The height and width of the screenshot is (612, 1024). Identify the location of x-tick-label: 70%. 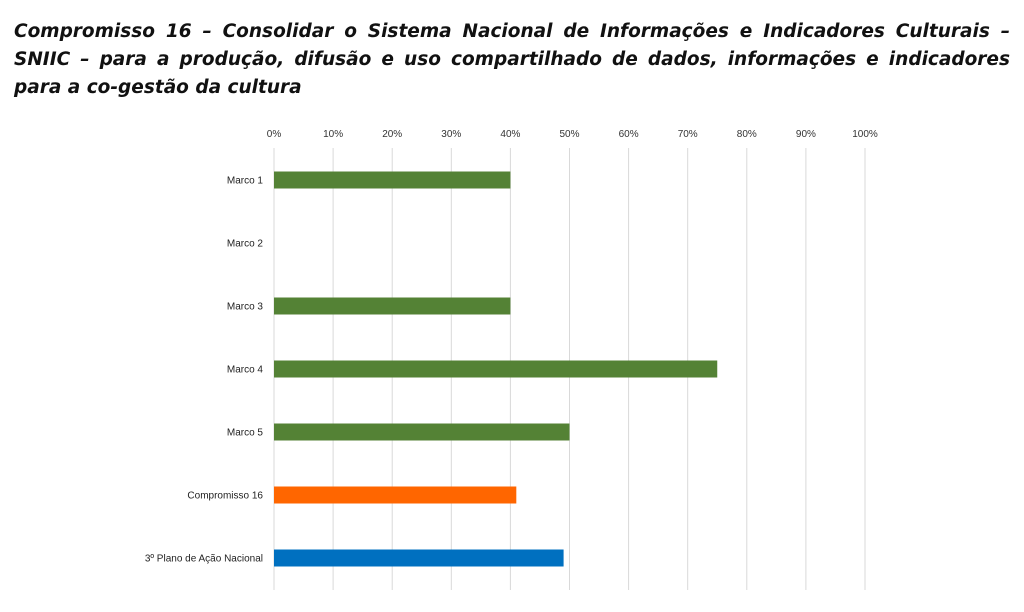
(688, 134).